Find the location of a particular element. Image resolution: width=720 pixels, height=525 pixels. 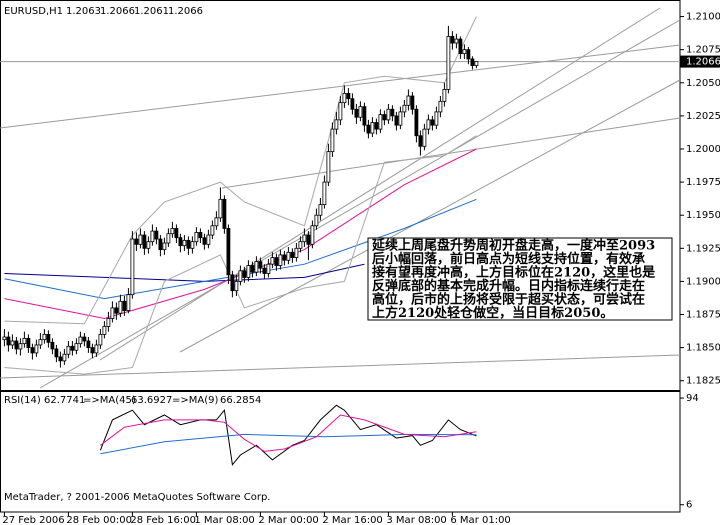

annotation-line: 反弹底部的基本完成升幅。日内指标连续行走在 is located at coordinates (508, 286).